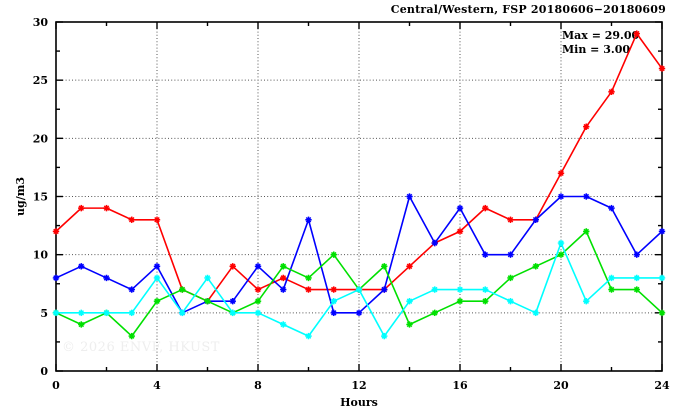 The height and width of the screenshot is (409, 674). What do you see at coordinates (359, 402) in the screenshot?
I see `x-axis-label: Hours` at bounding box center [359, 402].